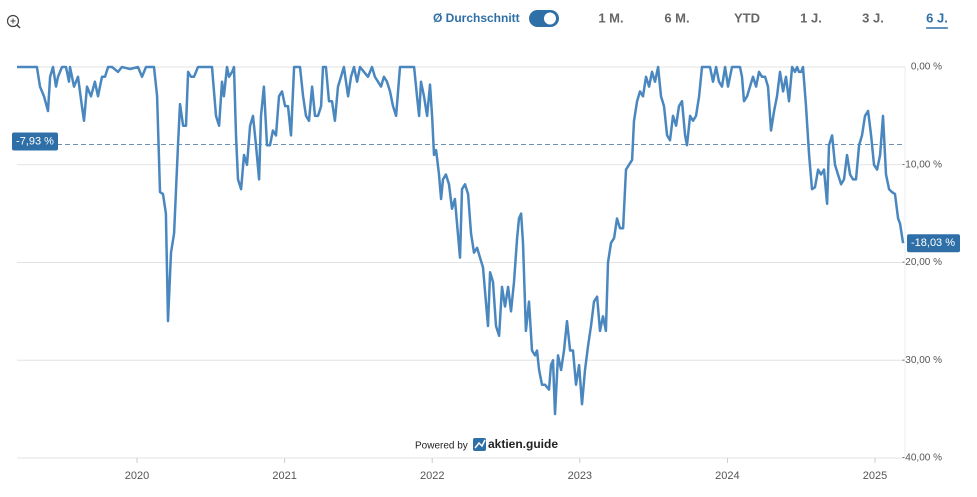 The image size is (977, 497). I want to click on average-label: -7,93 %, so click(35, 141).